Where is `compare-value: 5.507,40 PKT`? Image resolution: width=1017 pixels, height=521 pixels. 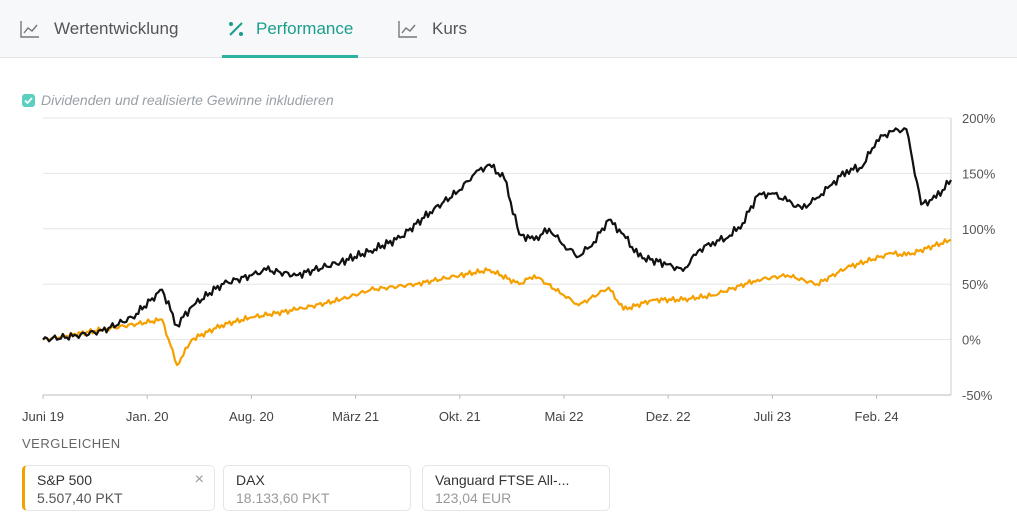 compare-value: 5.507,40 PKT is located at coordinates (80, 498).